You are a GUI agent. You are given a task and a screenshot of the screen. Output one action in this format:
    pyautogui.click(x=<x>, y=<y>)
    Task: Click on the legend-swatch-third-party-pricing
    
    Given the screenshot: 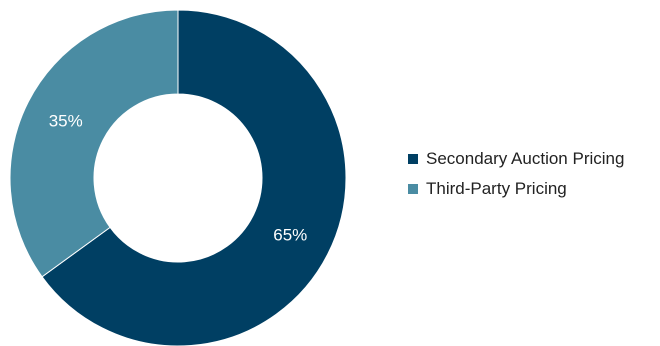 What is the action you would take?
    pyautogui.click(x=413, y=189)
    